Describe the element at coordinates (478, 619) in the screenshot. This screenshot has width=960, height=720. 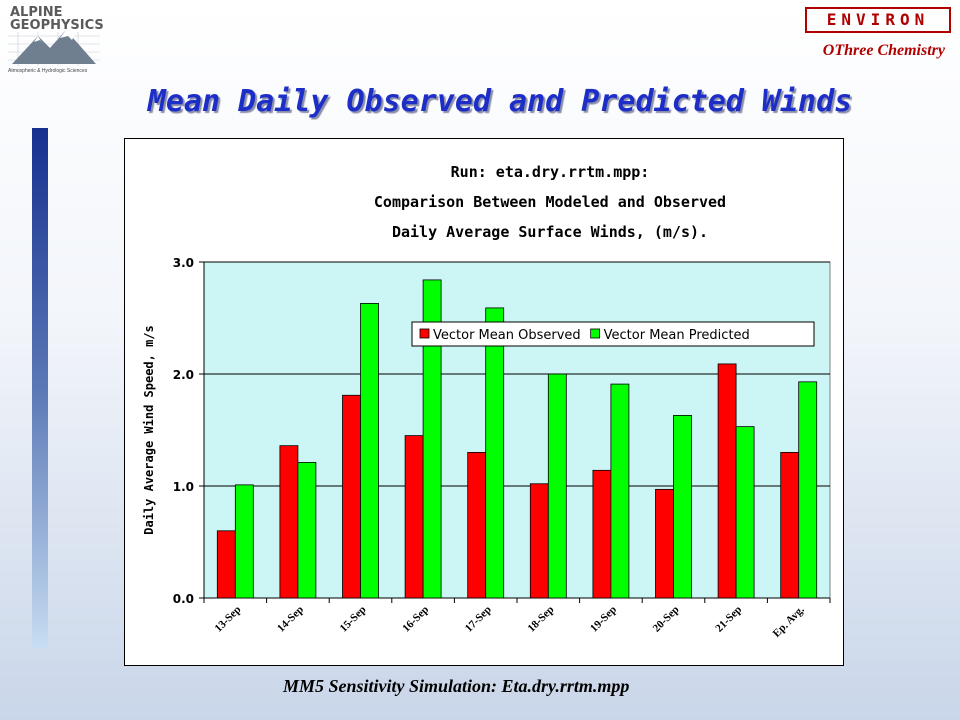
I see `x-tick-label: 17-Sep` at that location.